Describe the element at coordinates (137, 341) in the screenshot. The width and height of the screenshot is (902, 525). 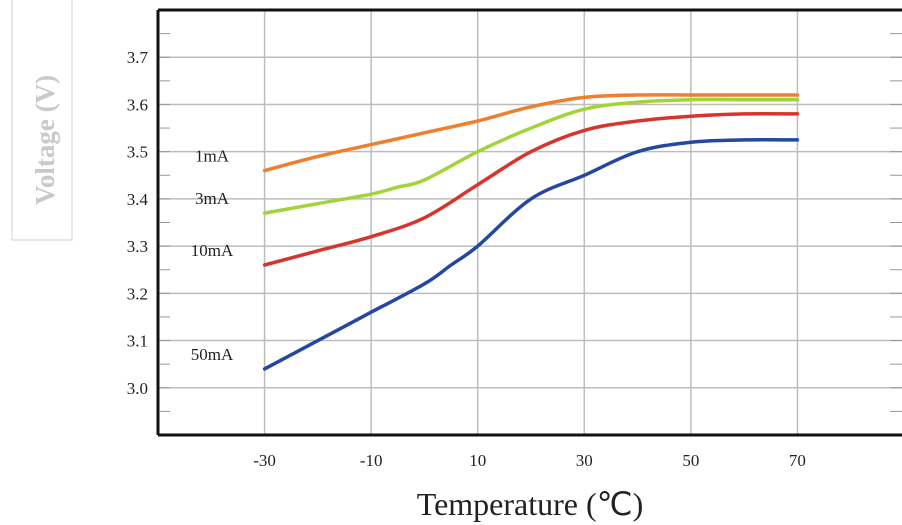
I see `y-tick-label: 3.1` at that location.